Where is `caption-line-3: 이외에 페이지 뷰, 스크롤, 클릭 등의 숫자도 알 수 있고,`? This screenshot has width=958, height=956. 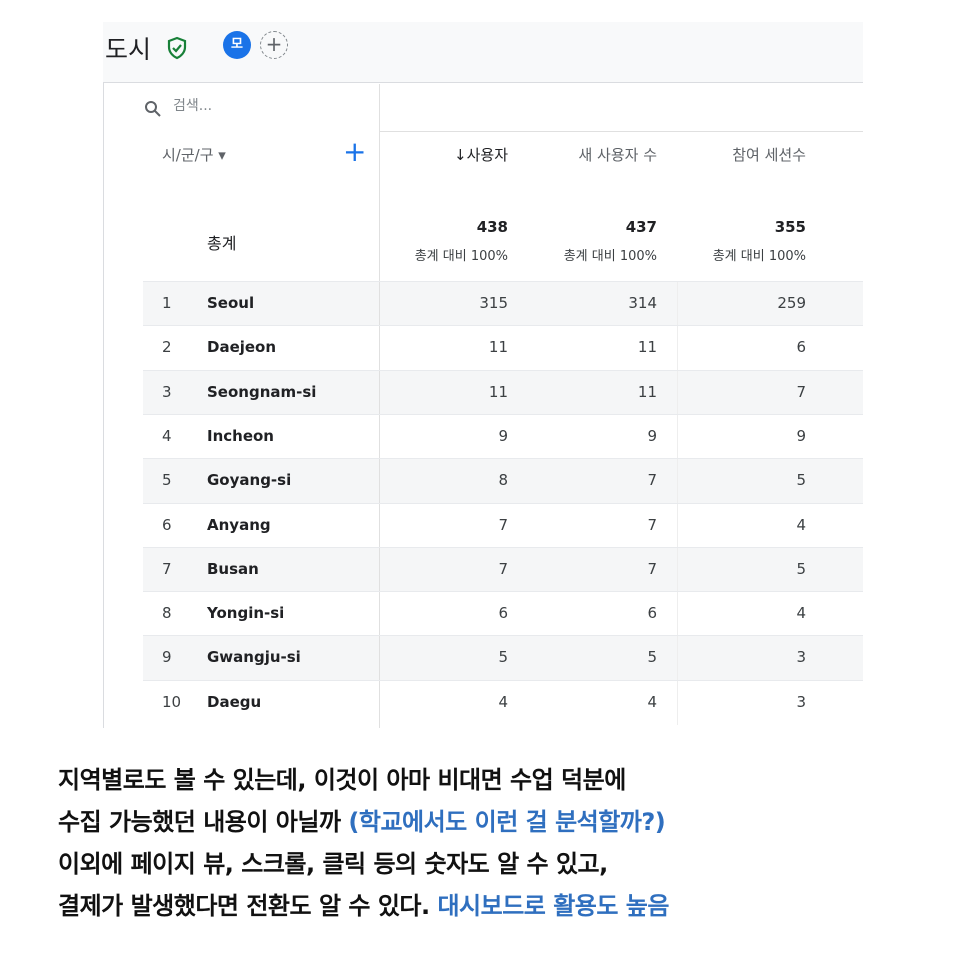
caption-line-3: 이외에 페이지 뷰, 스크롤, 클릭 등의 숫자도 알 수 있고, is located at coordinates (333, 861).